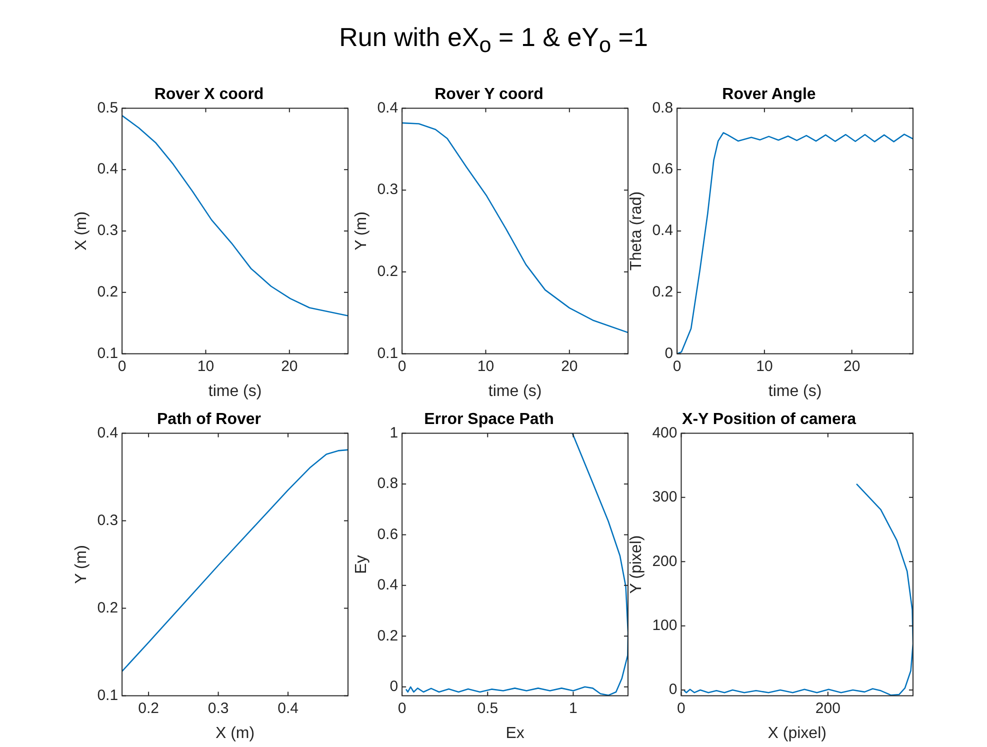 The height and width of the screenshot is (747, 987). Describe the element at coordinates (218, 708) in the screenshot. I see `x-tick-label: 0.3` at that location.